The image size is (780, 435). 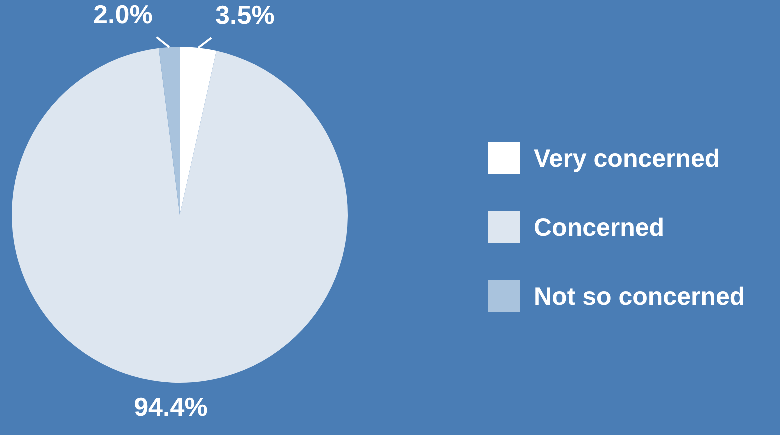 What do you see at coordinates (169, 131) in the screenshot?
I see `pie-slice` at bounding box center [169, 131].